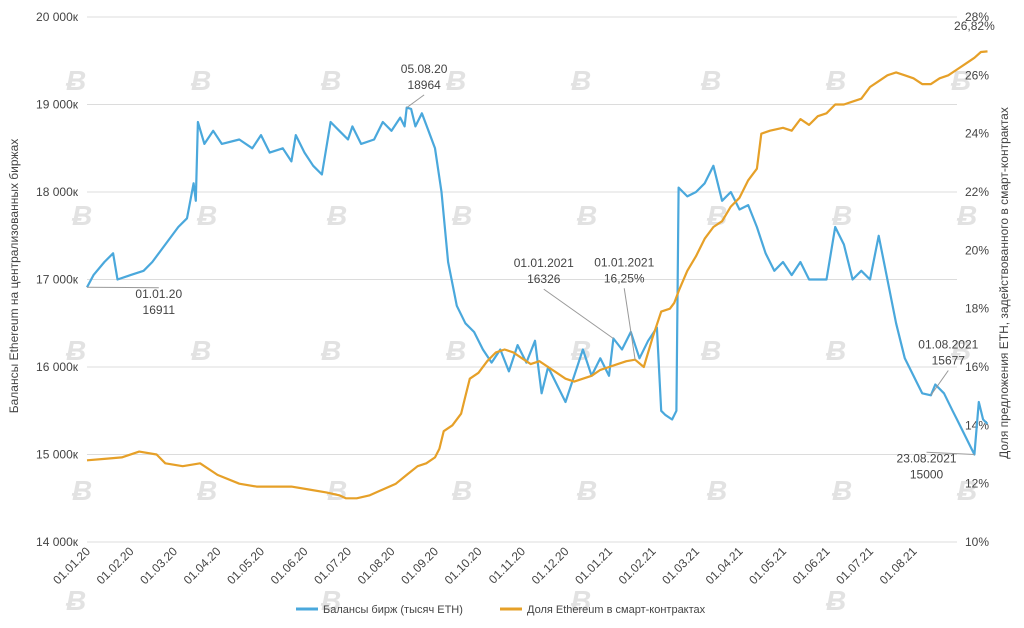  Describe the element at coordinates (977, 279) in the screenshot. I see `y-axis-right: 10%12%14%16%18%20%22%24%26%28%` at that location.